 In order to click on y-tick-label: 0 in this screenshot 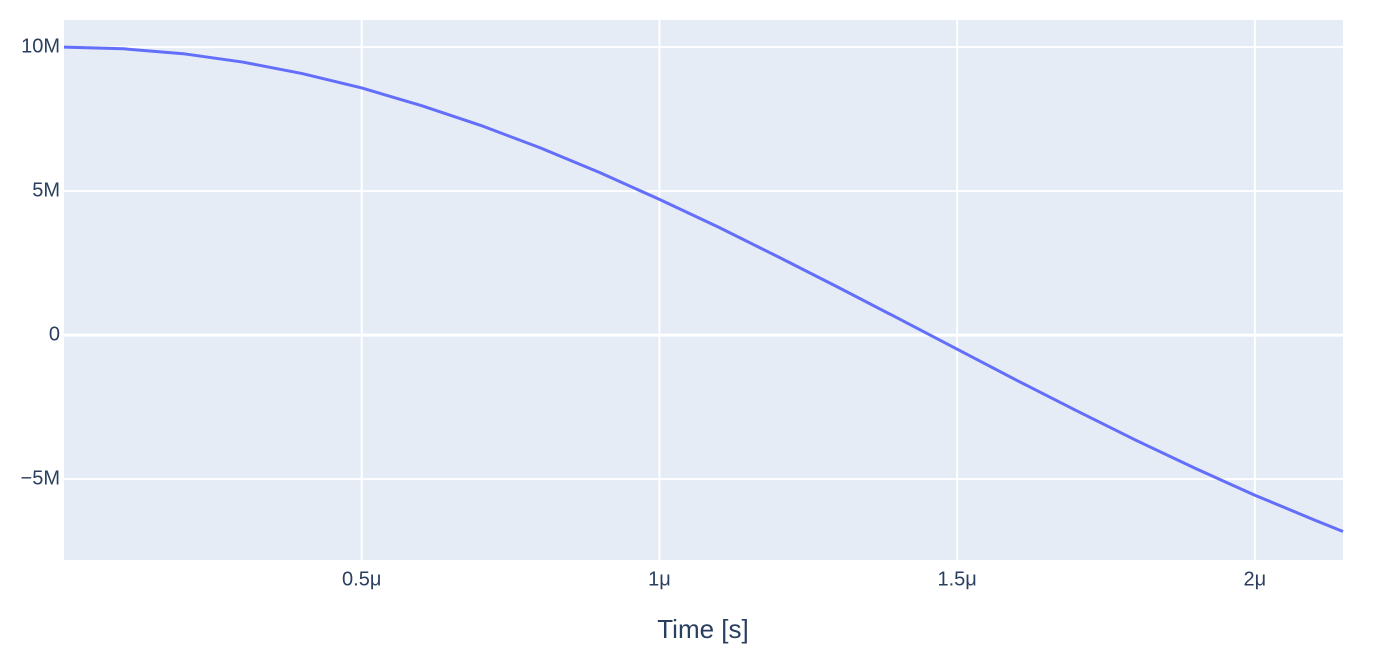, I will do `click(54, 334)`.